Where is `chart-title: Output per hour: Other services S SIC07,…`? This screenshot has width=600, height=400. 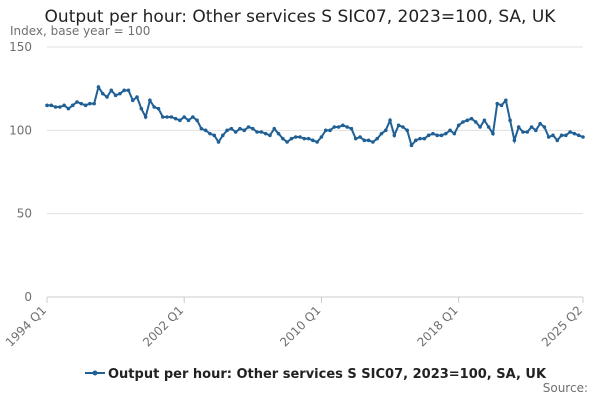 chart-title: Output per hour: Other services S SIC07,… is located at coordinates (301, 17).